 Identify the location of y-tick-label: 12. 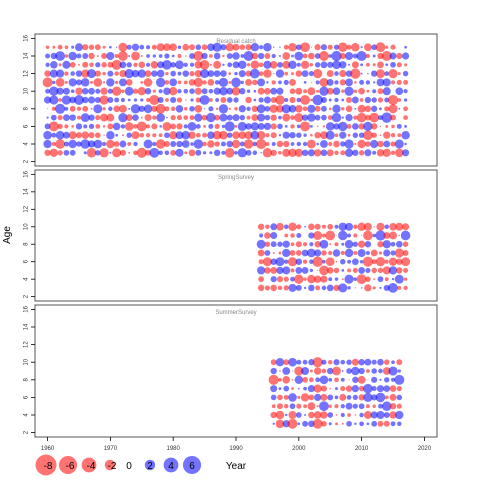
(27, 208).